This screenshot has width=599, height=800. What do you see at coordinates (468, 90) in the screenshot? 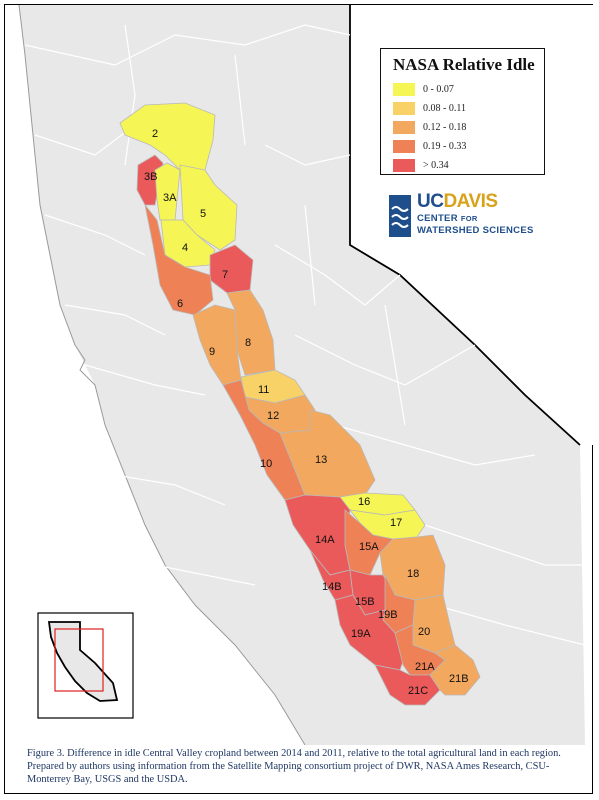
I see `legend-item: 0 - 0.07` at bounding box center [468, 90].